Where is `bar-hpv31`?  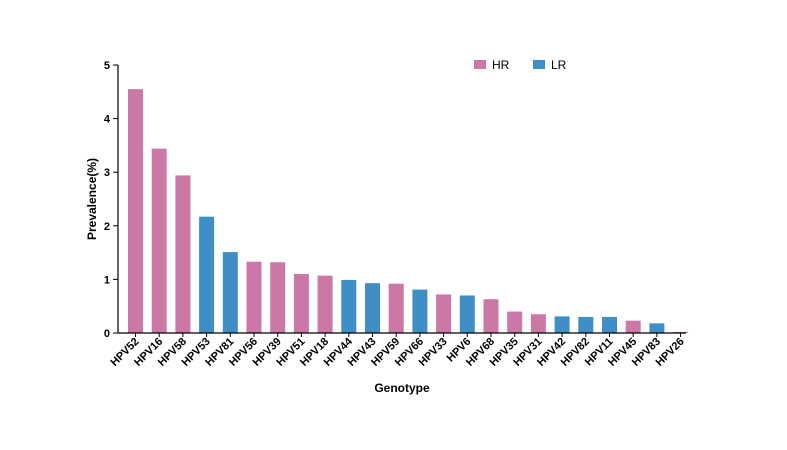
bar-hpv31 is located at coordinates (538, 323).